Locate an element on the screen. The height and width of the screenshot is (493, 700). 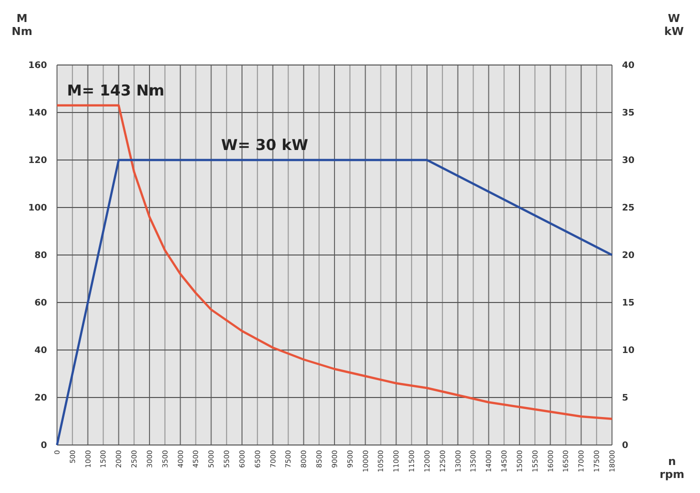
y-tick-label: 20 is located at coordinates (40, 399).